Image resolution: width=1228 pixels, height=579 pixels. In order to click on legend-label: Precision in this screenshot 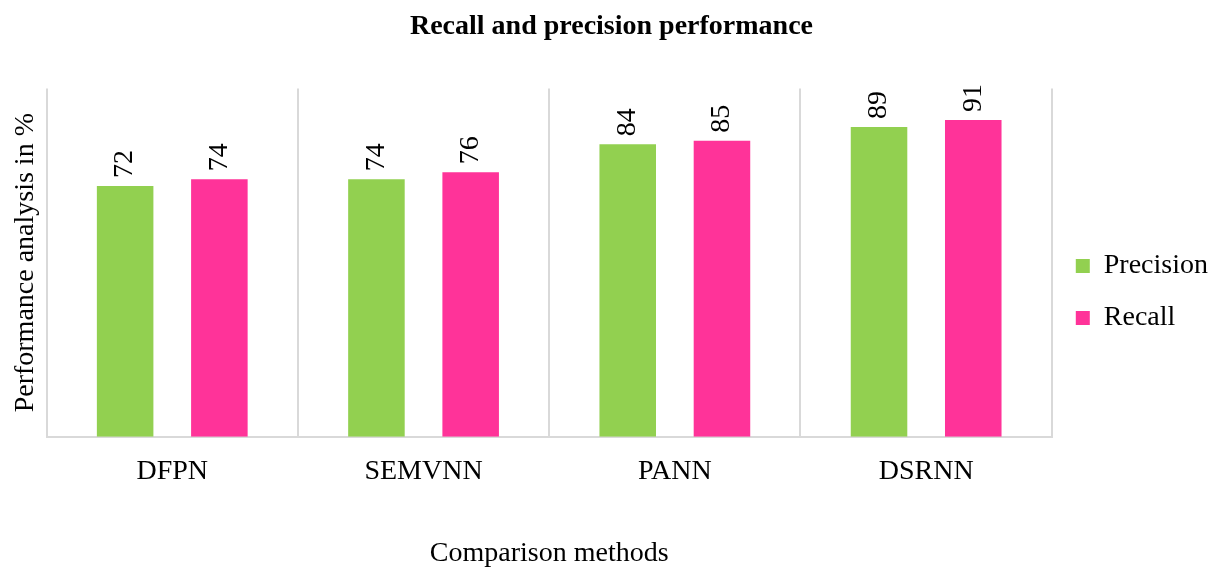, I will do `click(1156, 264)`.